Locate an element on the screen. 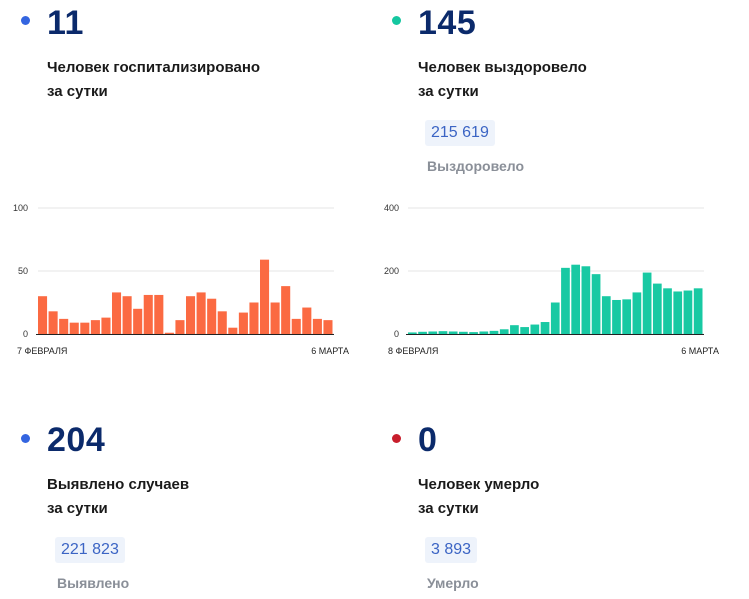 This screenshot has width=749, height=599. died-dot is located at coordinates (396, 438).